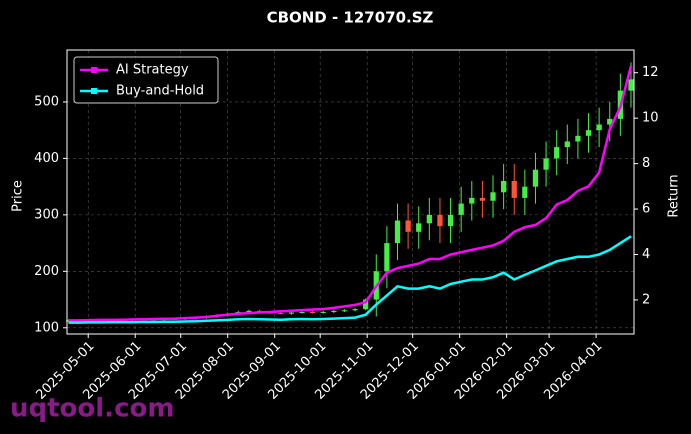  I want to click on y2-tick-label: 4, so click(646, 254).